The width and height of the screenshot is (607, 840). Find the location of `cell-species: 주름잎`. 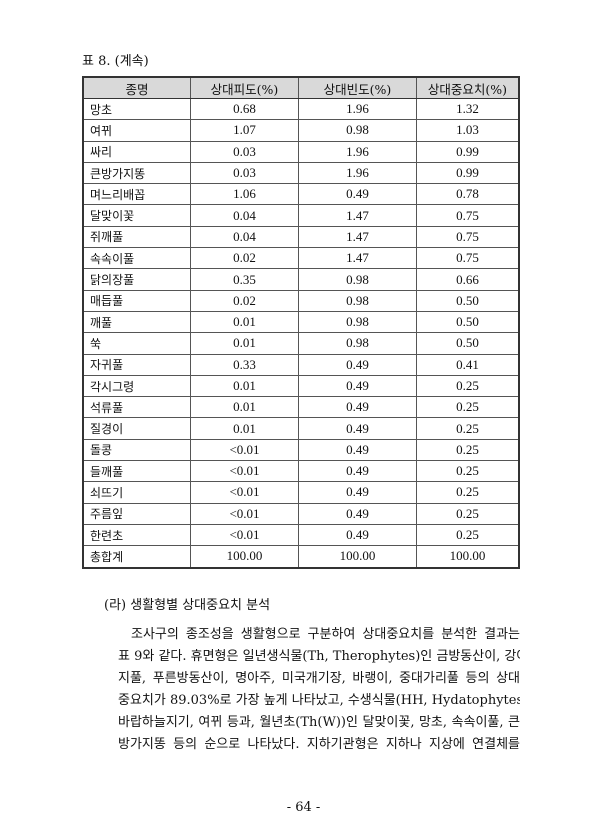

cell-species: 주름잎 is located at coordinates (136, 513).